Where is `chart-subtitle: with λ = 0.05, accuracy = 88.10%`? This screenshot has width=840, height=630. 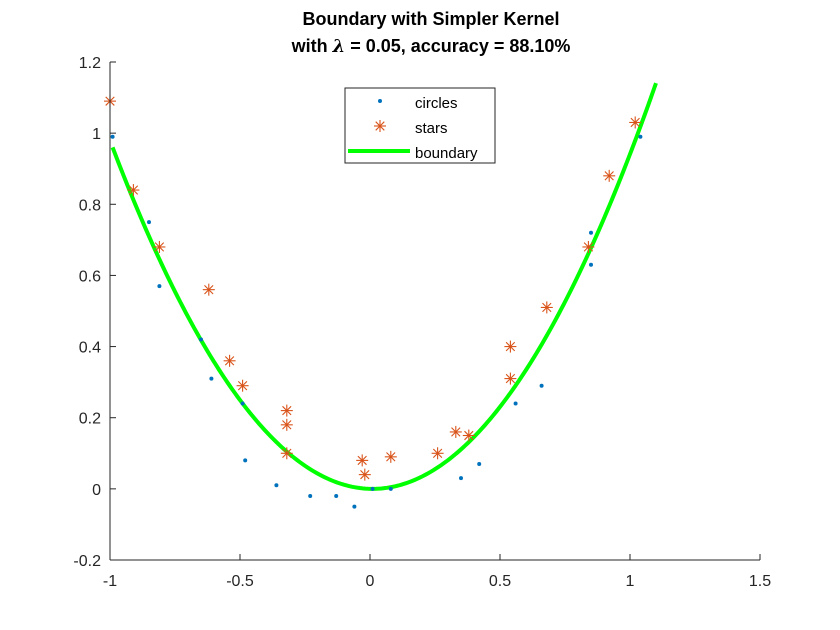 chart-subtitle: with λ = 0.05, accuracy = 88.10% is located at coordinates (431, 46).